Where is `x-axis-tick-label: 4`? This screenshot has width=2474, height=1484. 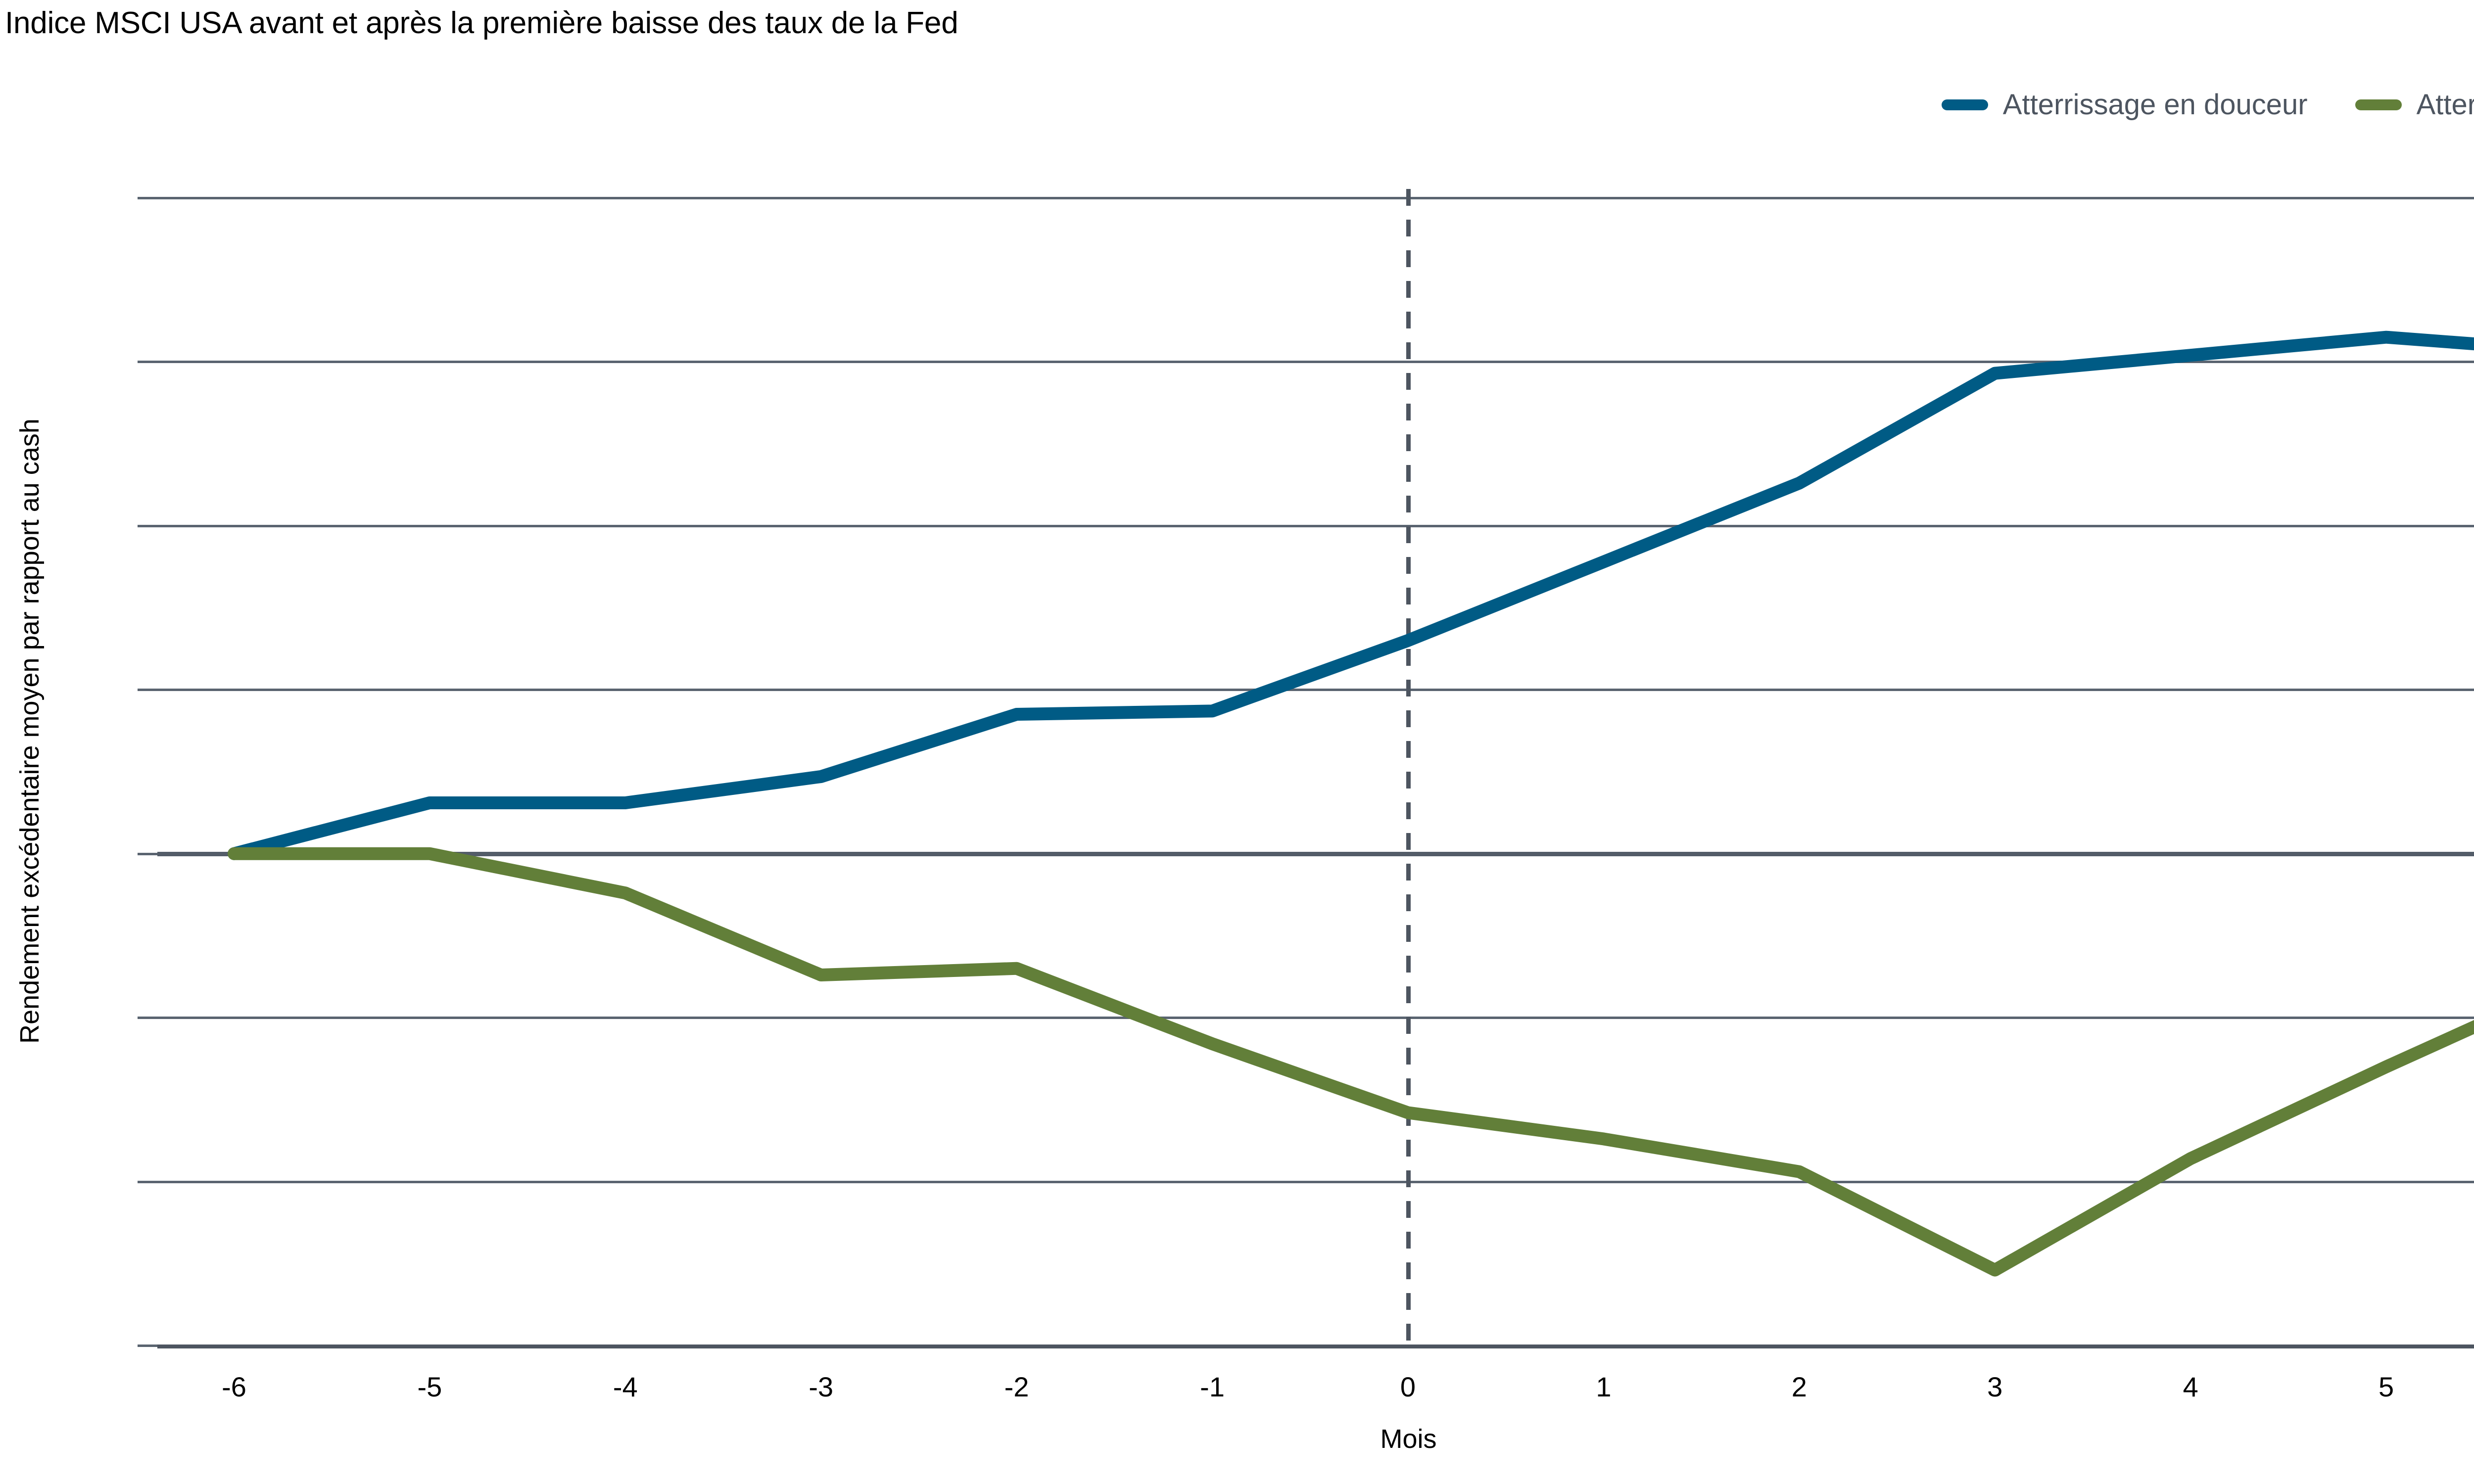 x-axis-tick-label: 4 is located at coordinates (2191, 1386).